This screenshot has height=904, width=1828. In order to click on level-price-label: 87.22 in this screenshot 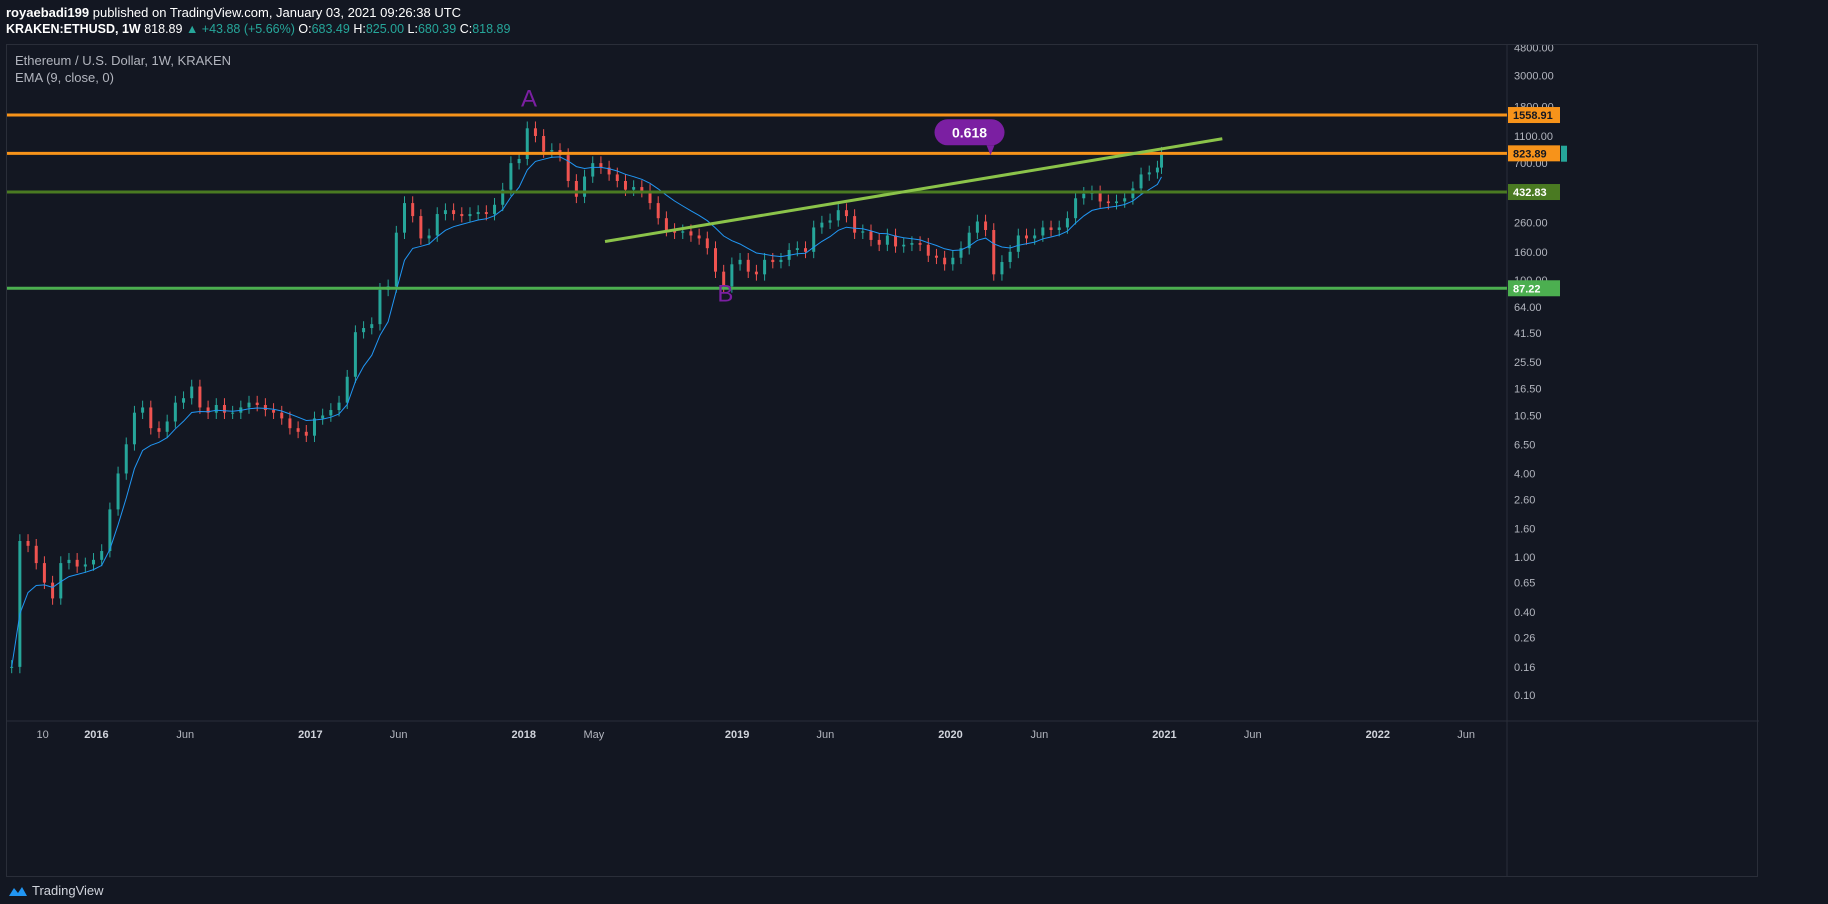, I will do `click(1527, 289)`.